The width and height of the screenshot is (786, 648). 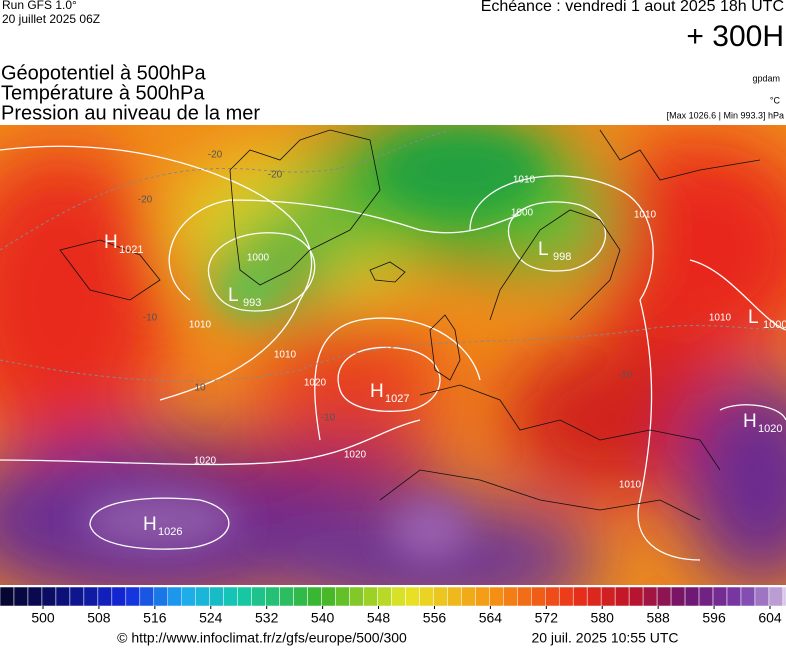 What do you see at coordinates (735, 36) in the screenshot?
I see `lead-time: + 300H` at bounding box center [735, 36].